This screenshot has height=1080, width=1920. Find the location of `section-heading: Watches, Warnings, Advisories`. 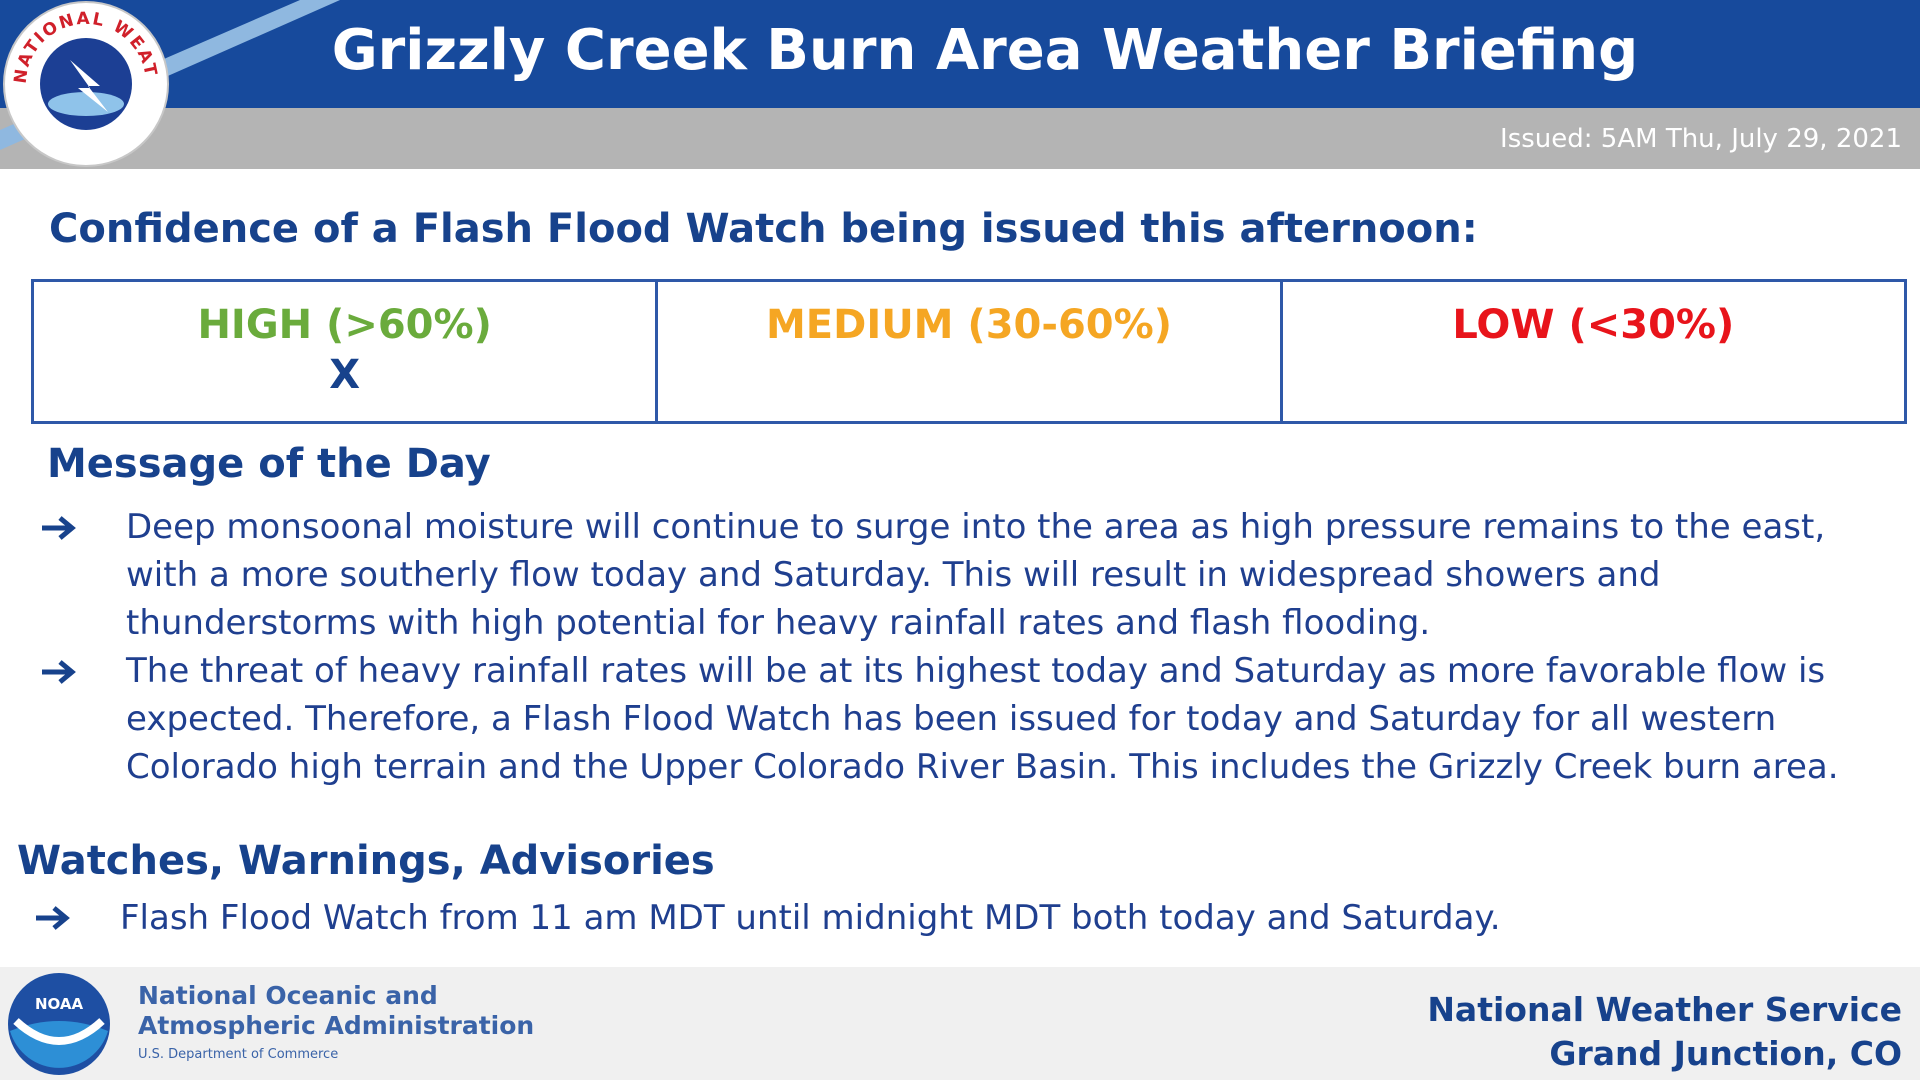

section-heading: Watches, Warnings, Advisories is located at coordinates (366, 861).